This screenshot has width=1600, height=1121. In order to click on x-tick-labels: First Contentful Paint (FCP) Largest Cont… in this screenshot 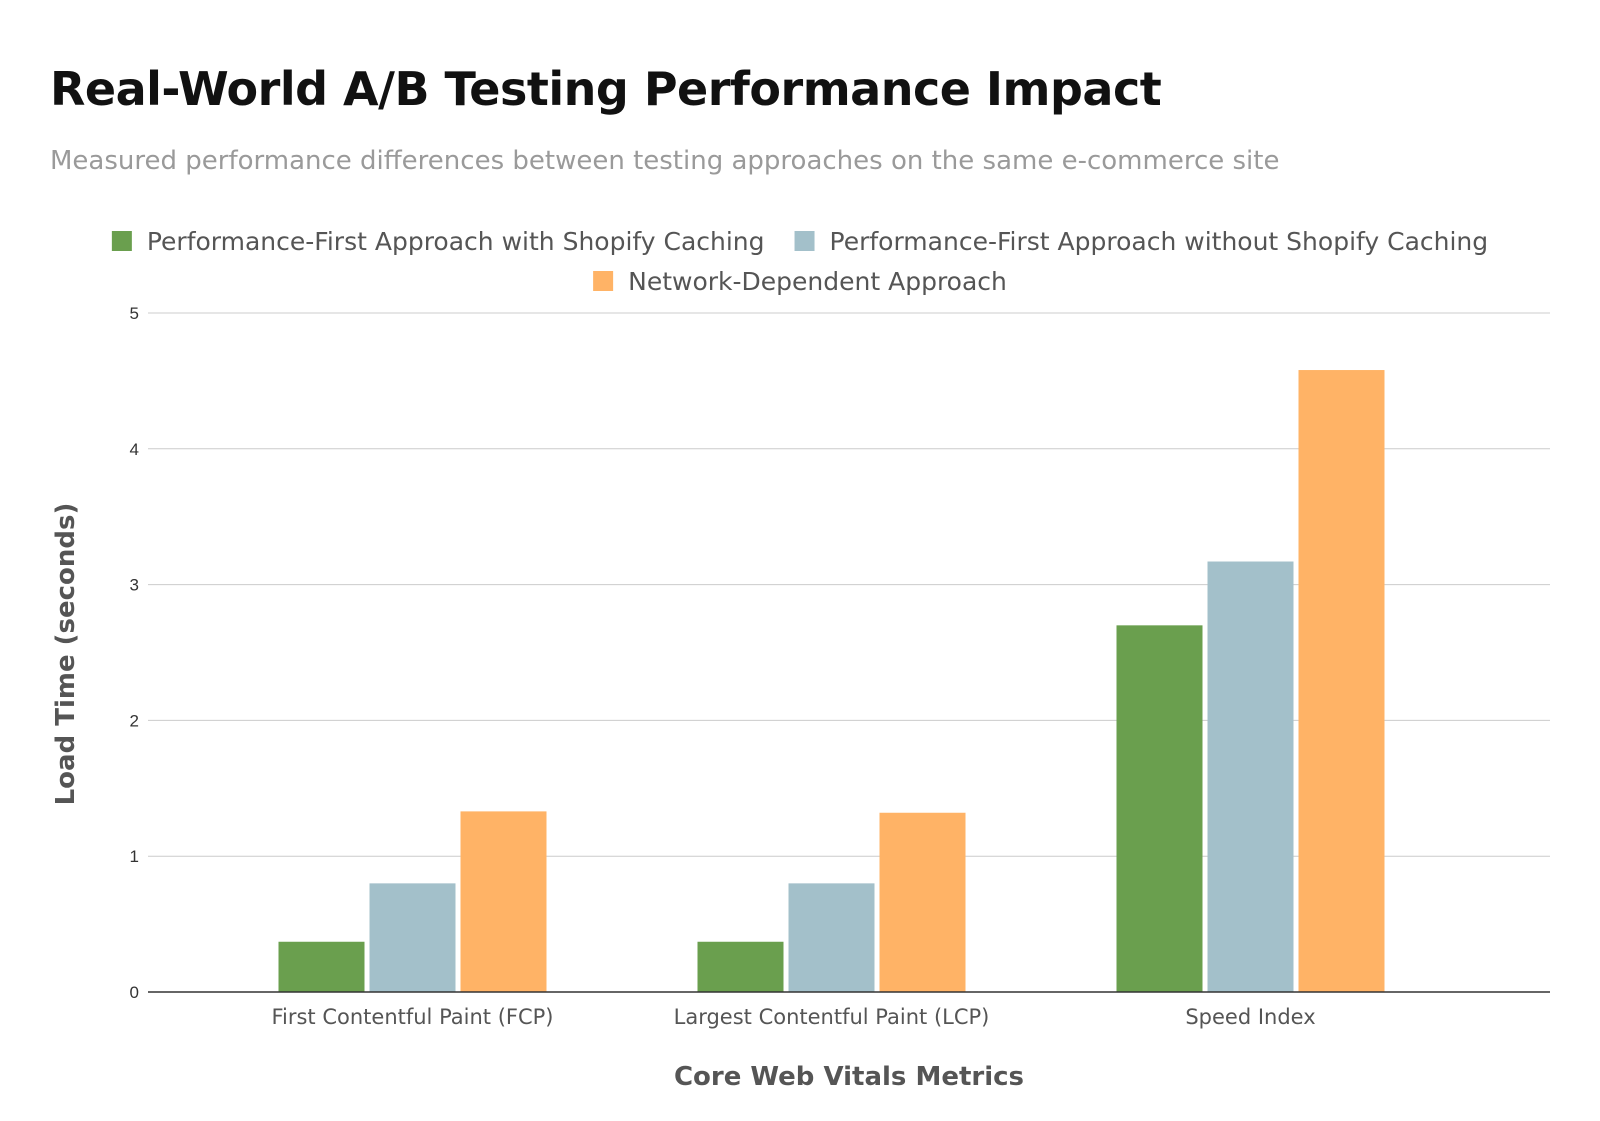, I will do `click(793, 1017)`.